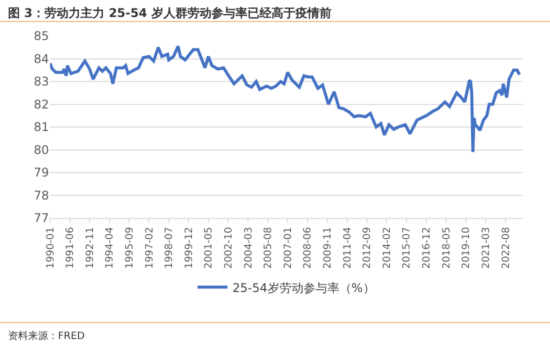  What do you see at coordinates (308, 248) in the screenshot?
I see `x-tick-label: 2008-06` at bounding box center [308, 248].